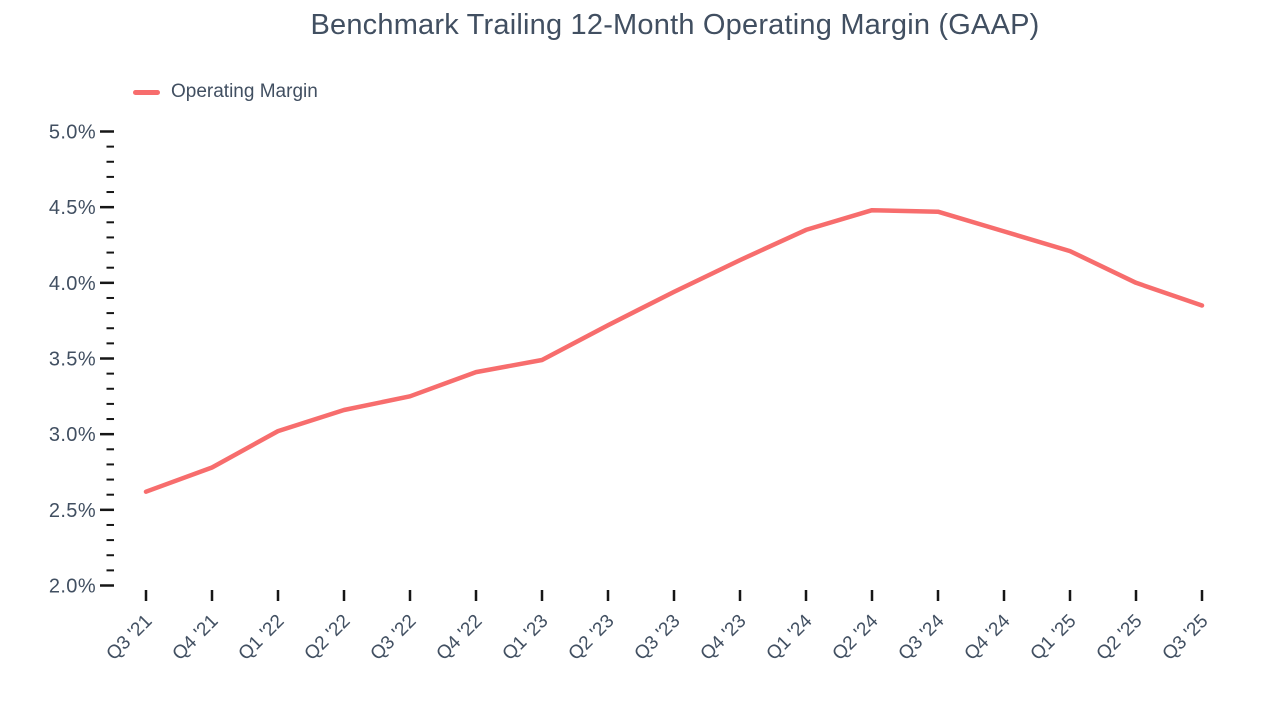  What do you see at coordinates (72, 511) in the screenshot?
I see `y-axis-label: 2.5%` at bounding box center [72, 511].